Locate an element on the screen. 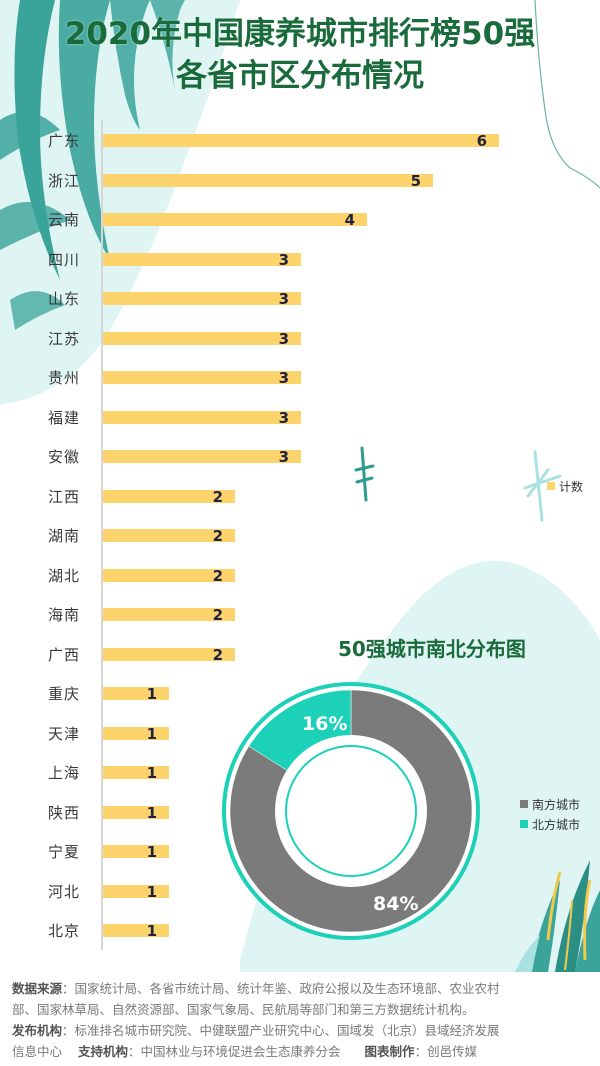 The height and width of the screenshot is (1066, 600). category-label: 广西 is located at coordinates (64, 654).